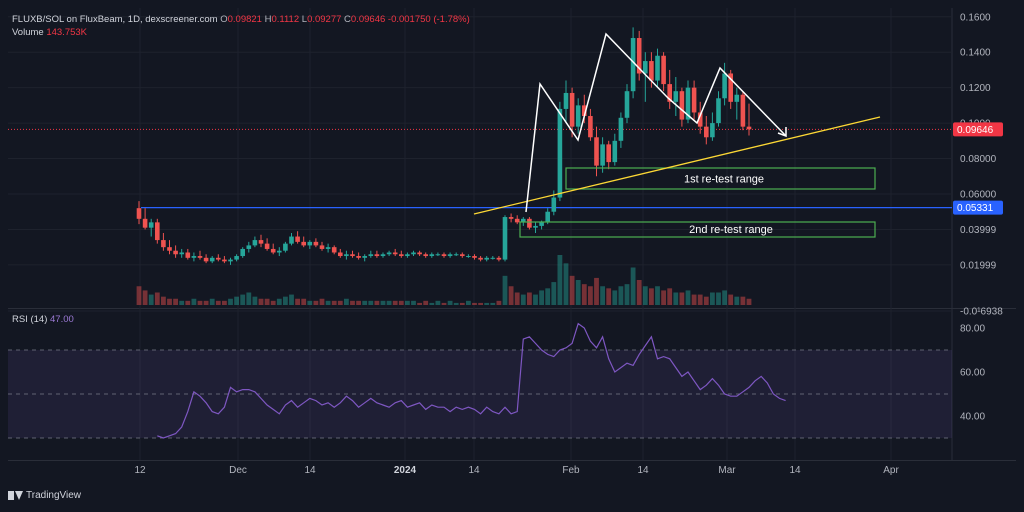 This screenshot has height=512, width=1024. Describe the element at coordinates (727, 470) in the screenshot. I see `time-tick-label: Mar` at that location.